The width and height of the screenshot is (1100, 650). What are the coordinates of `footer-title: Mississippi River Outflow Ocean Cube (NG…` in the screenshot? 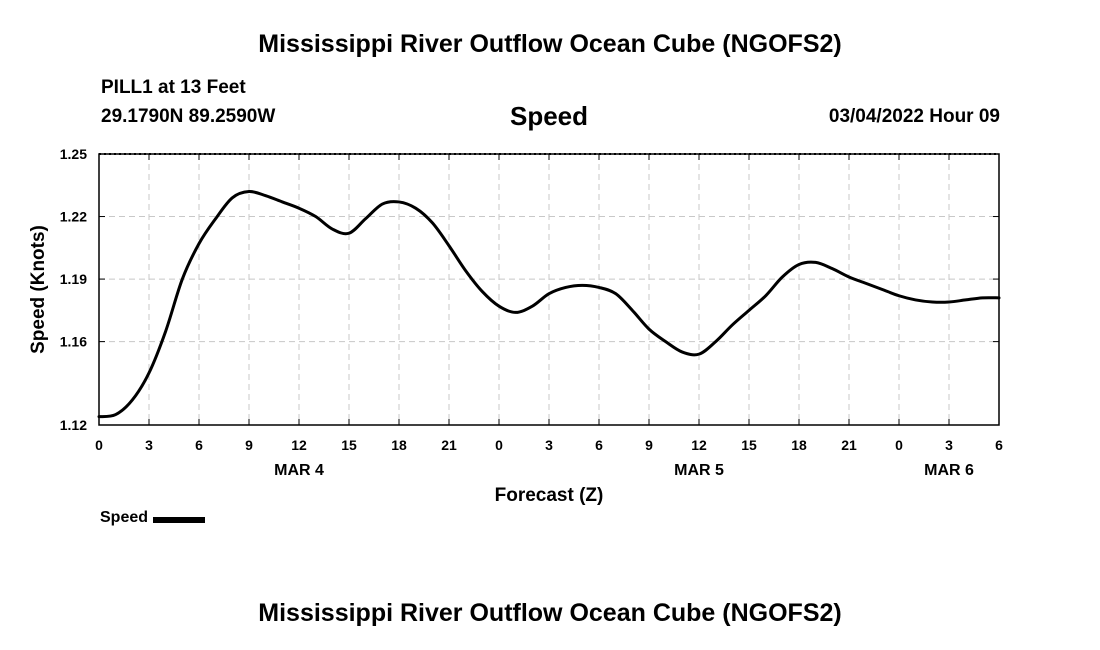 It's located at (550, 613).